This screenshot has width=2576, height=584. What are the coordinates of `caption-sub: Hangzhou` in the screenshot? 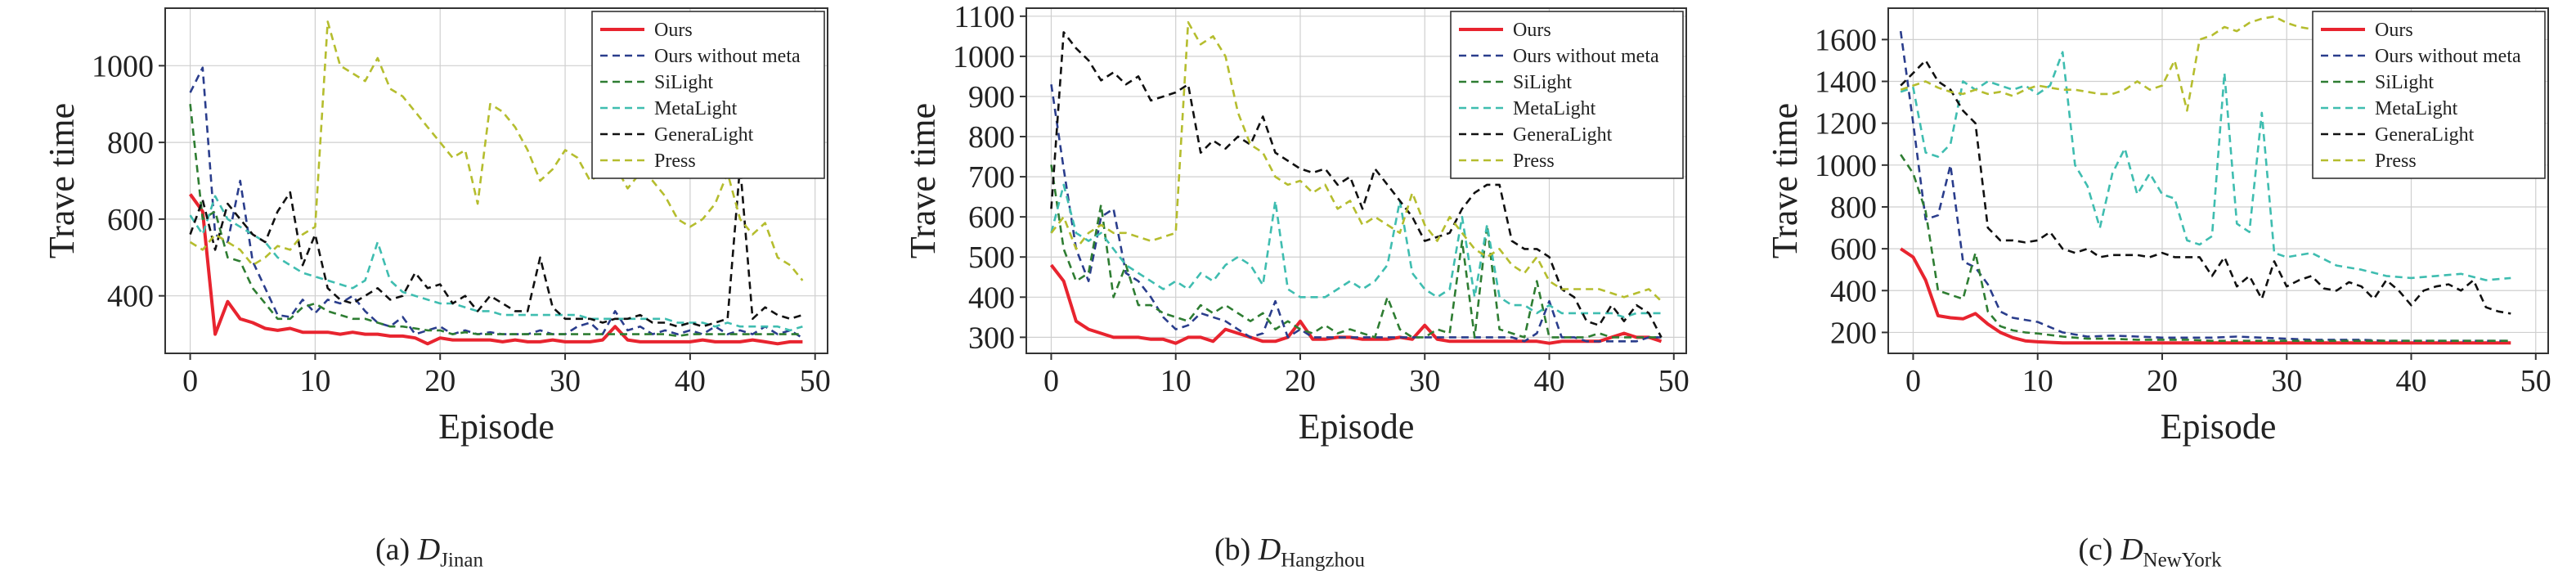 It's located at (1323, 560).